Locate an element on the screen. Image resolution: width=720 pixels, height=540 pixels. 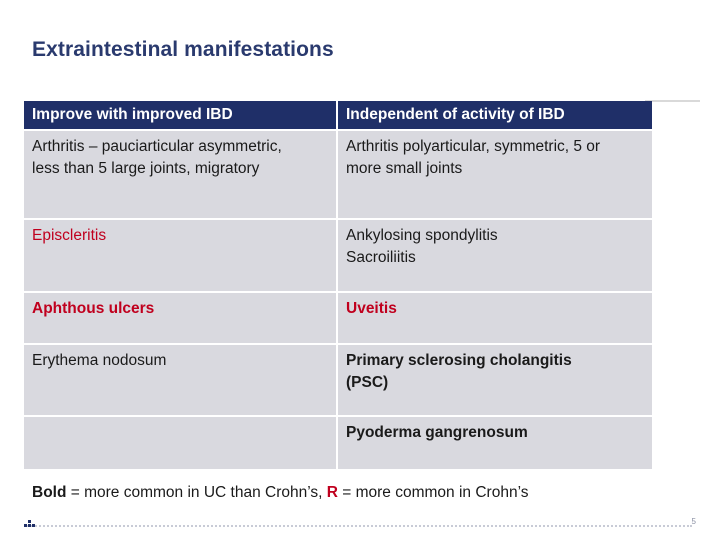
cell-text-line: Episcleritis is located at coordinates (69, 235).